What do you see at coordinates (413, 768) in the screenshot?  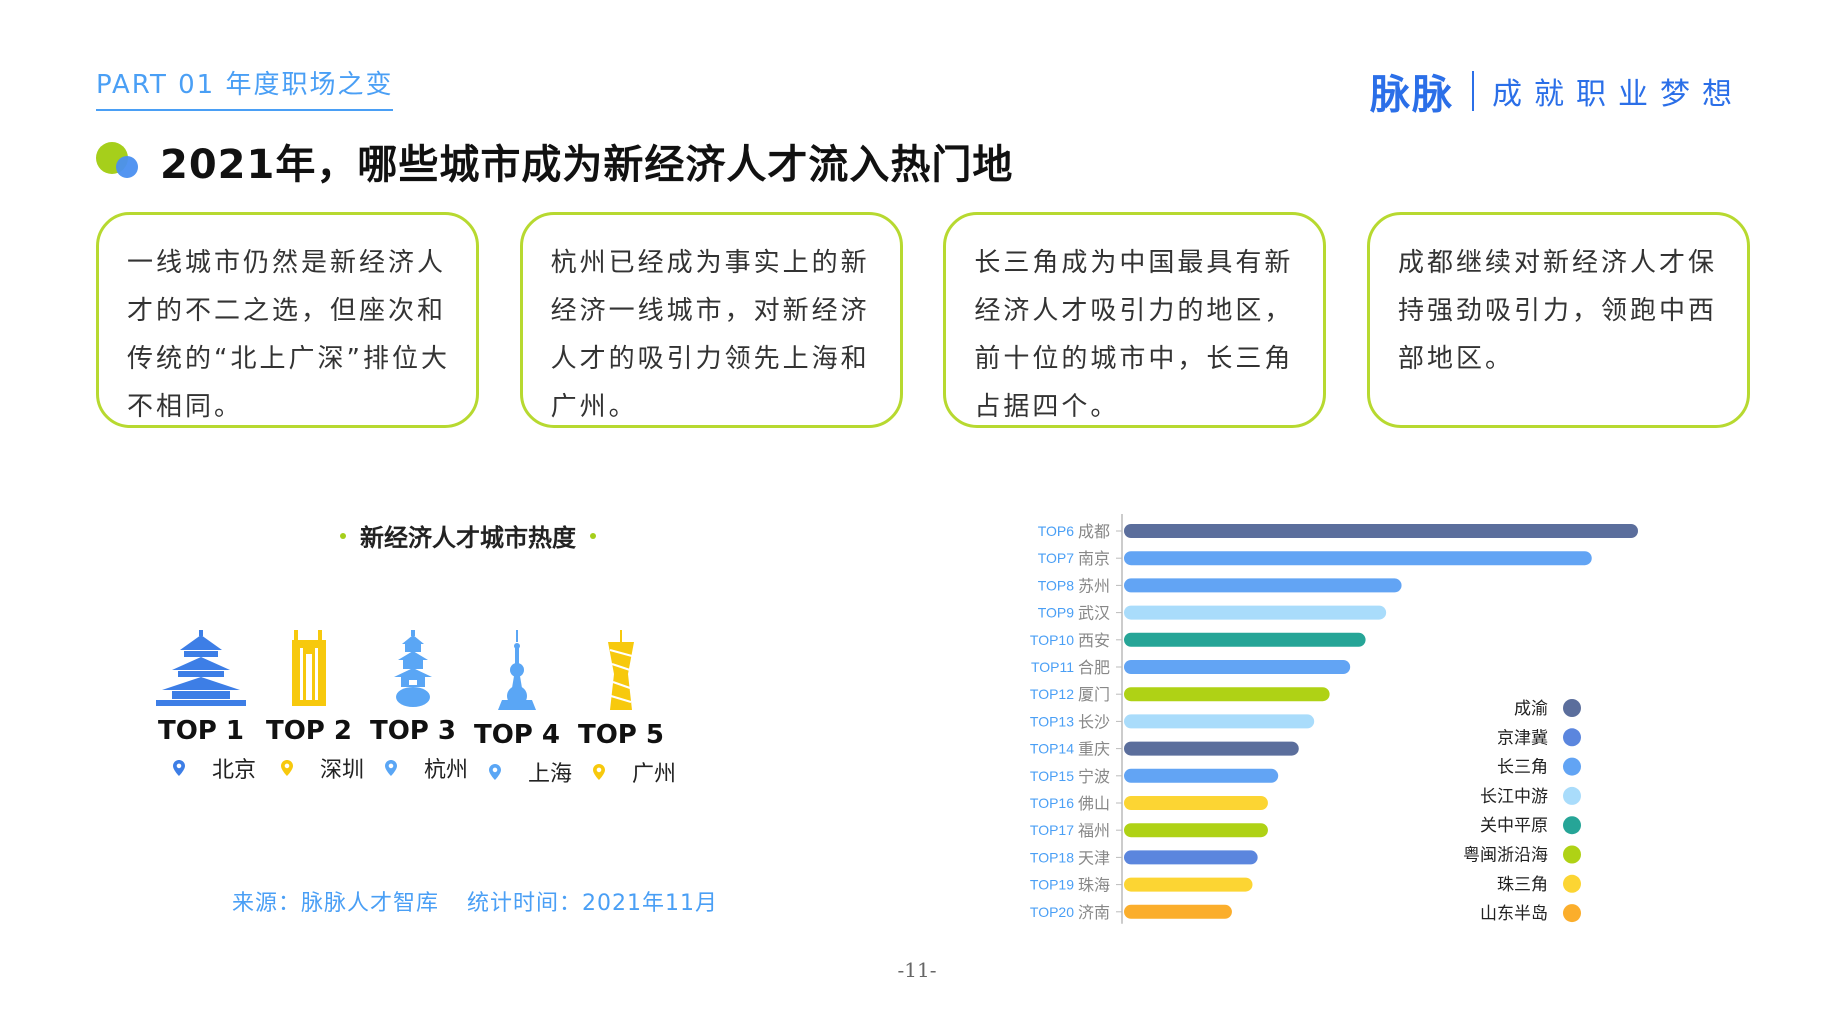 I see `top-city-name-3: 杭州` at bounding box center [413, 768].